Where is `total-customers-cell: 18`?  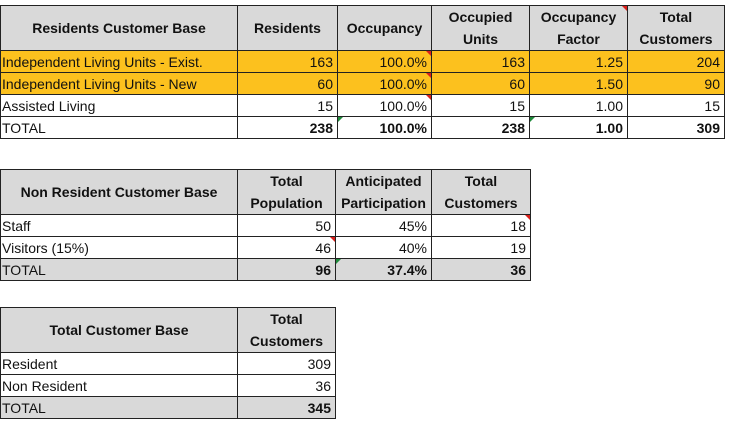 total-customers-cell: 18 is located at coordinates (481, 225).